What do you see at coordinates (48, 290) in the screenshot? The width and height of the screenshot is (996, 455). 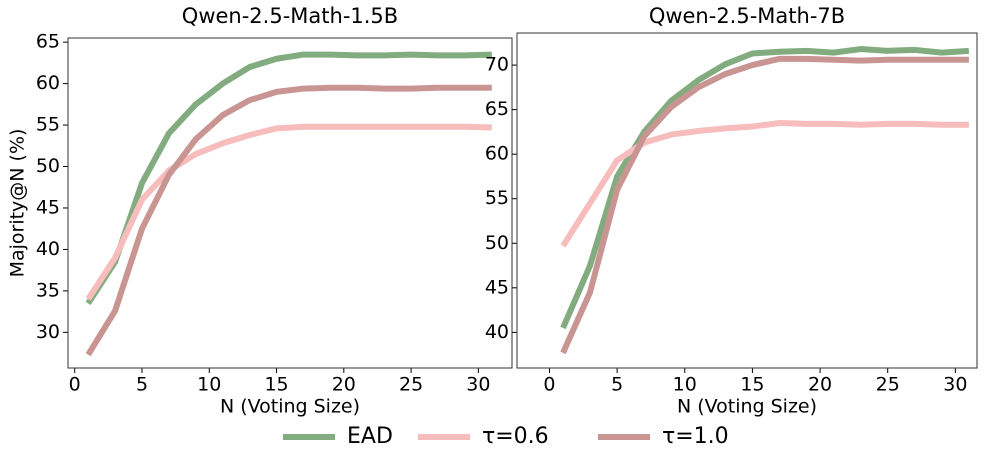 I see `y-tick-label: 35` at bounding box center [48, 290].